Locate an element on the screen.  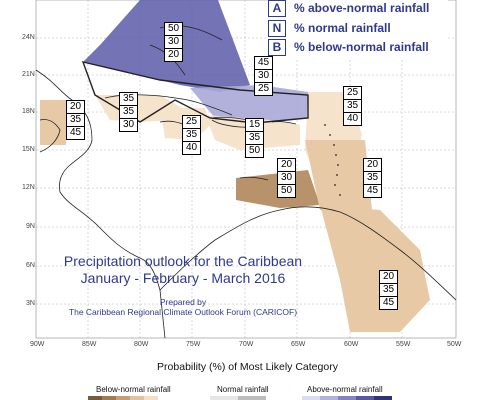
lat-tick-18n: 18N is located at coordinates (28, 111).